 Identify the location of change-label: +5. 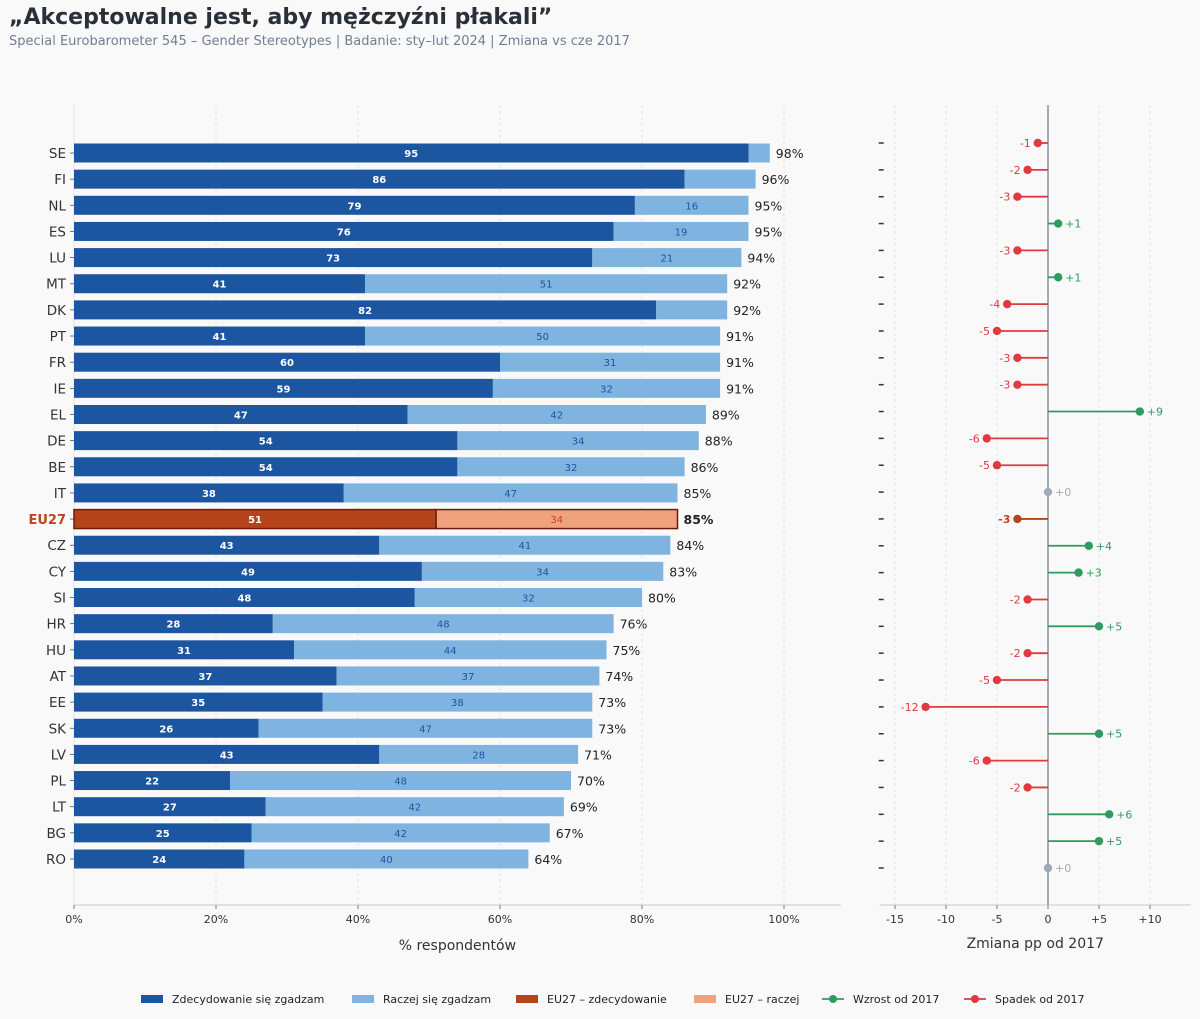
(1114, 734).